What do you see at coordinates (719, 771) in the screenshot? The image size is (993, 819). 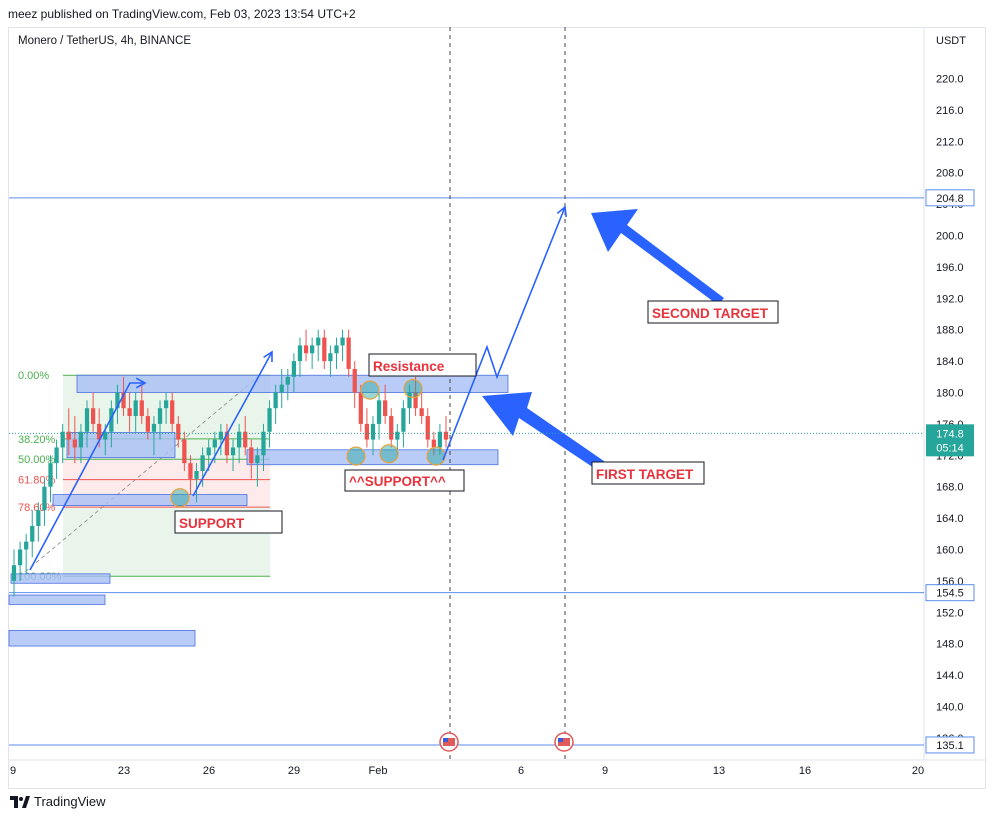 I see `x-tick-label: 13` at bounding box center [719, 771].